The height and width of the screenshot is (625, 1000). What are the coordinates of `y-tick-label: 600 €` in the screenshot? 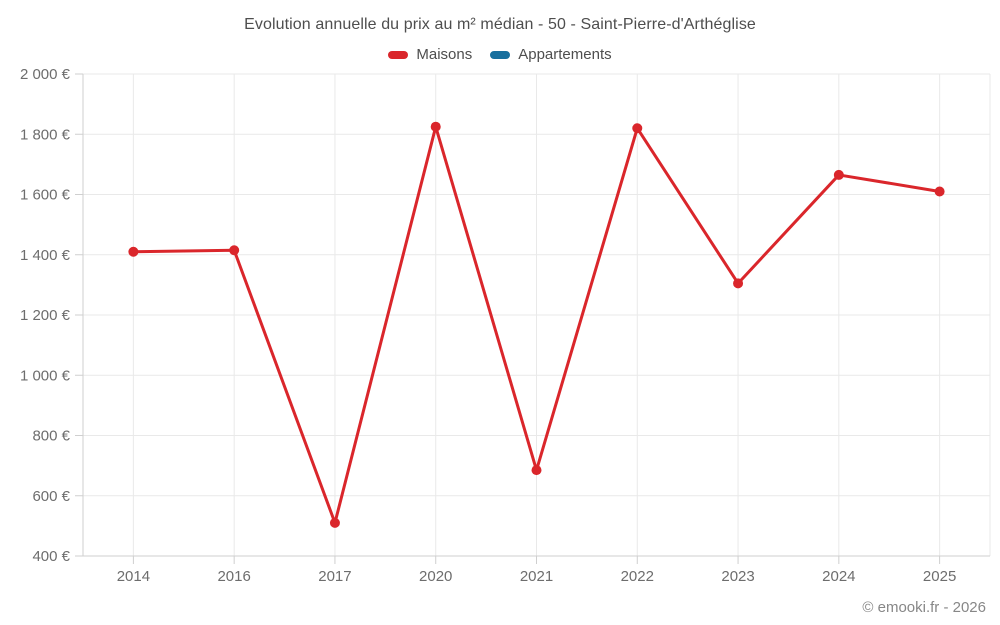 It's located at (51, 496).